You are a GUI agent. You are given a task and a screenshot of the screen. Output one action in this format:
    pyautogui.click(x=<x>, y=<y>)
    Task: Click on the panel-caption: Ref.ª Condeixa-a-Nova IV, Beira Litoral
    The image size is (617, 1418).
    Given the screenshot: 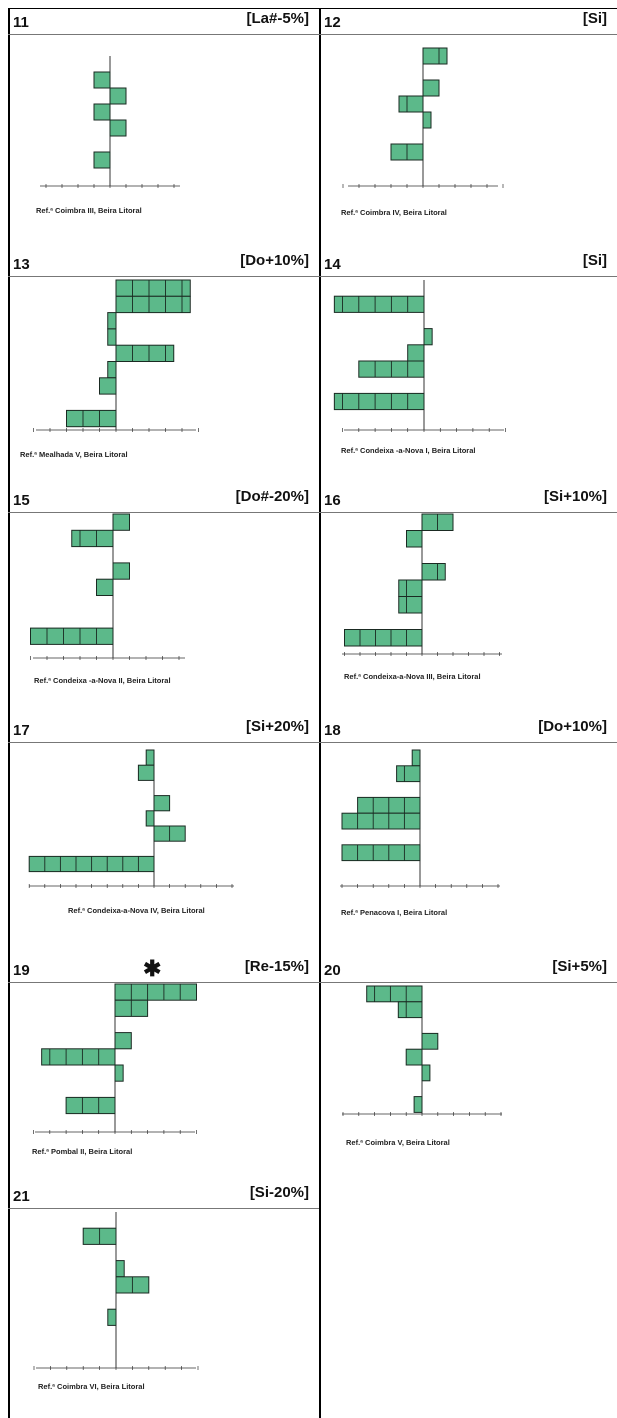 What is the action you would take?
    pyautogui.click(x=136, y=910)
    